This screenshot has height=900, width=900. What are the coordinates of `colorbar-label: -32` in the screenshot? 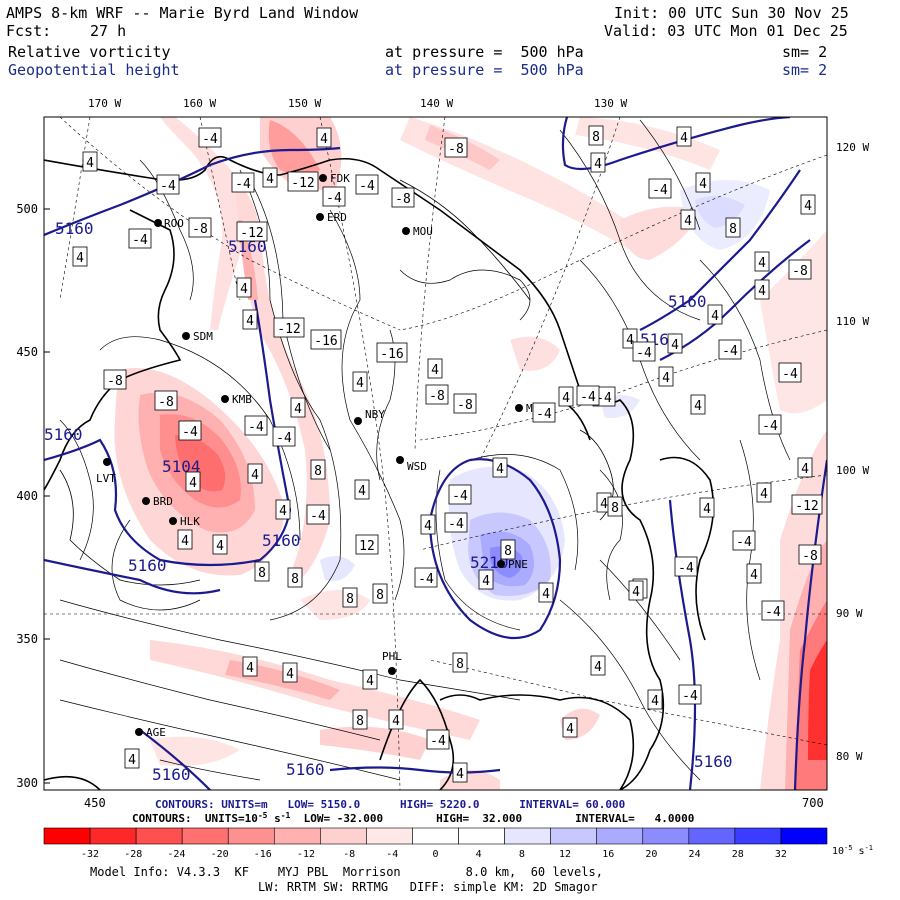 It's located at (90, 854).